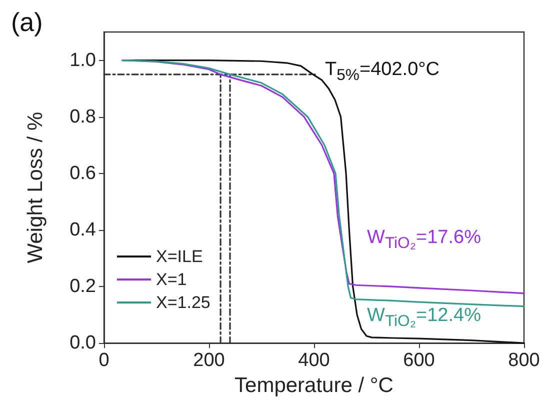 This screenshot has width=543, height=401. I want to click on y-tick-label: 0.2, so click(83, 287).